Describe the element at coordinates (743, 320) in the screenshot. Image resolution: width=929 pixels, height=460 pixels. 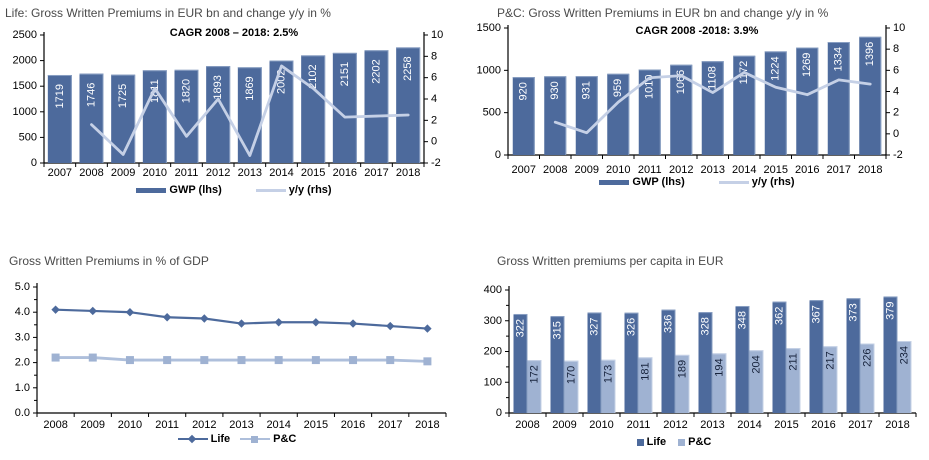
I see `svg-text: 348` at that location.